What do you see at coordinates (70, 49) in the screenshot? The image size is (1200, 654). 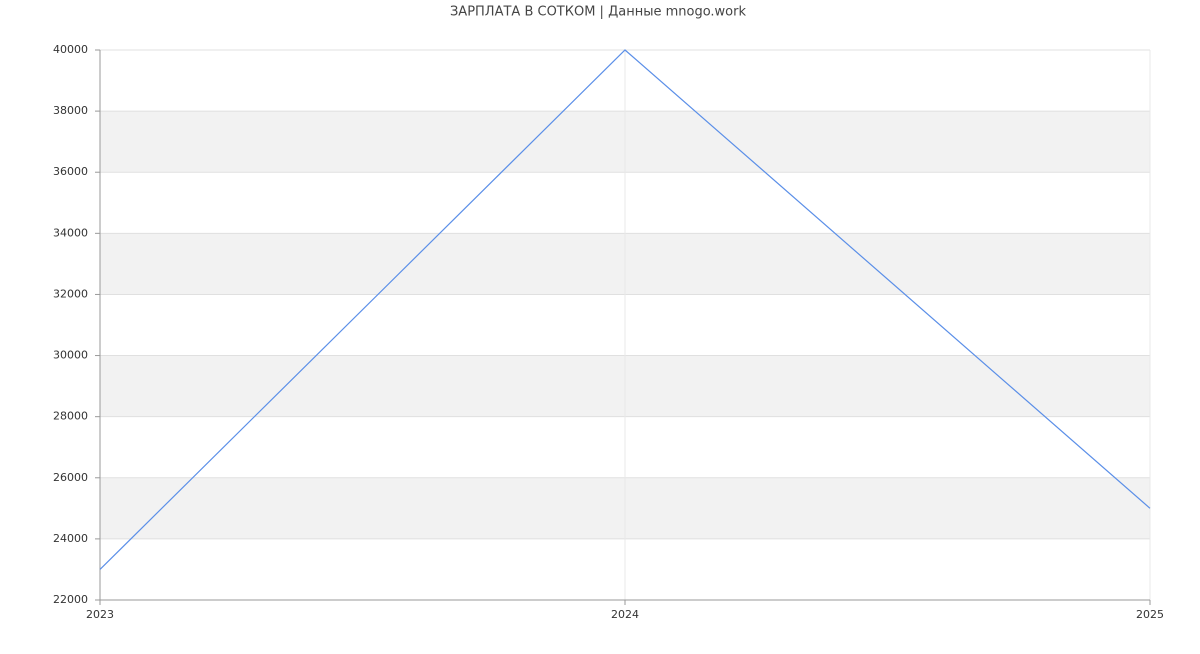 I see `y-tick-label: 40000` at bounding box center [70, 49].